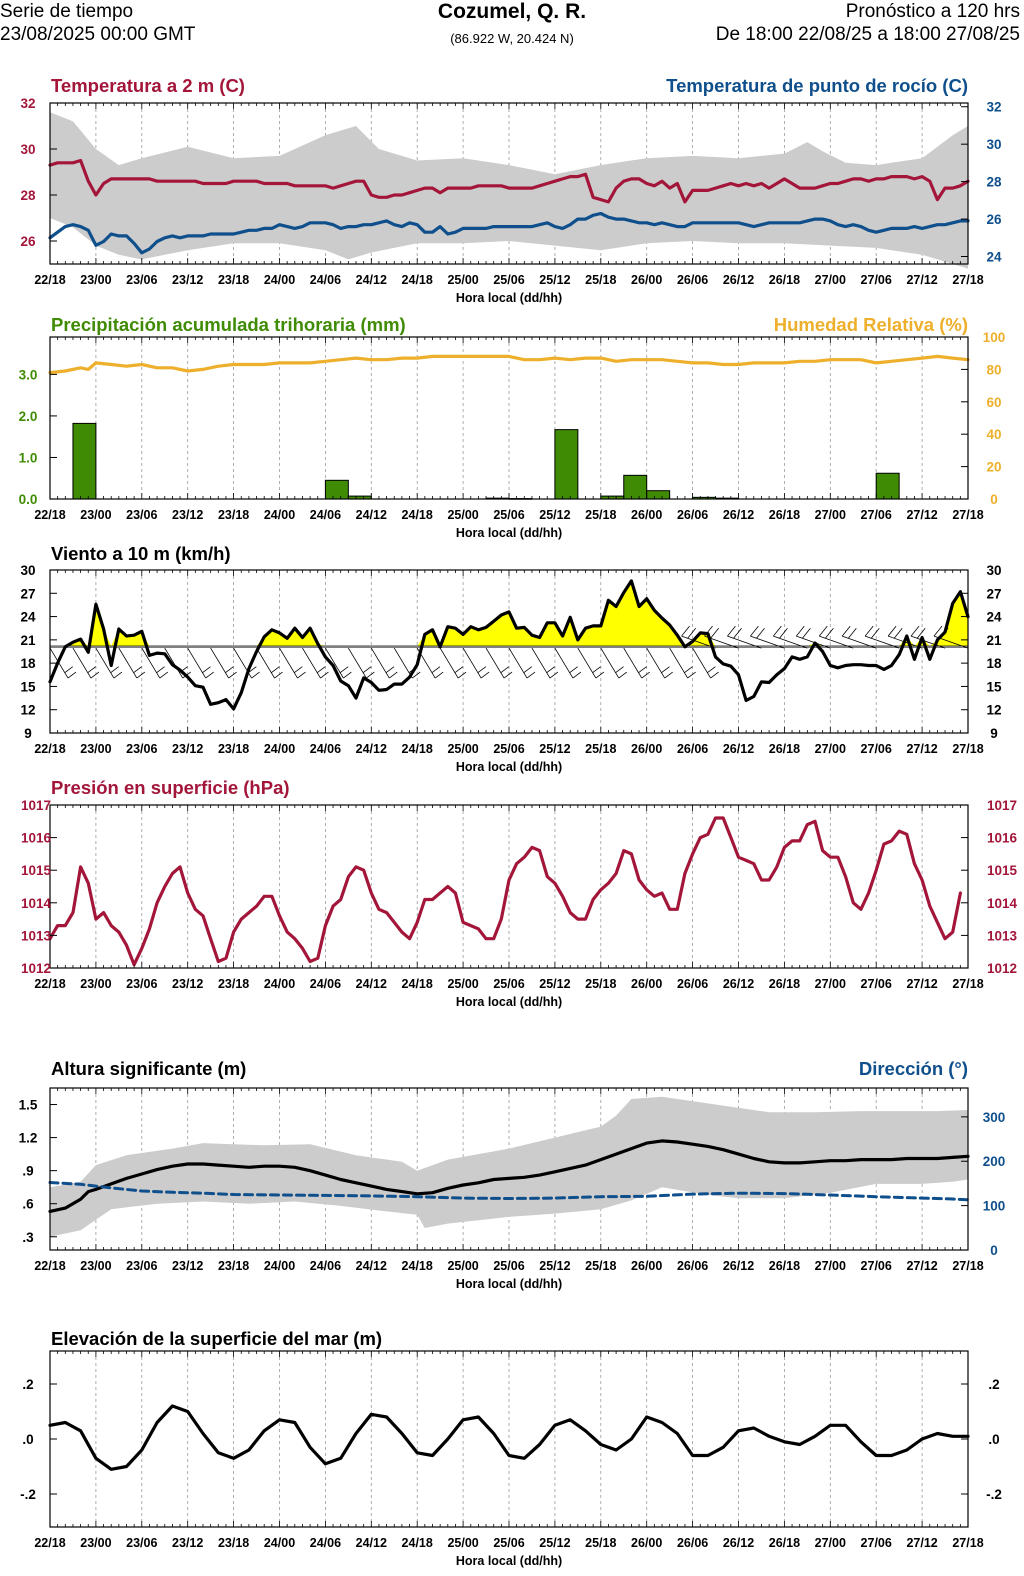 This screenshot has width=1024, height=1576. Describe the element at coordinates (28, 195) in the screenshot. I see `y-left-tick-label: 28` at that location.